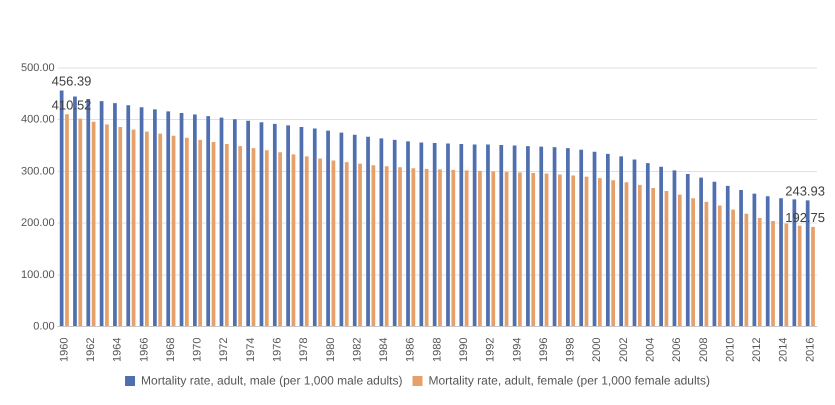  Describe the element at coordinates (677, 350) in the screenshot. I see `x-tick-label: 2006` at that location.